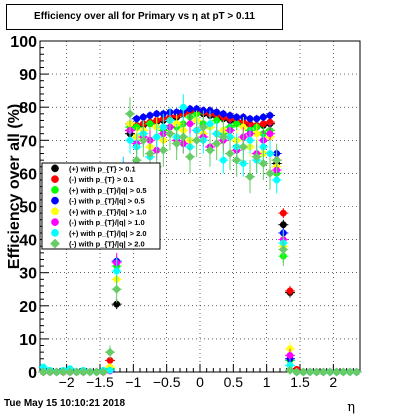  I want to click on legend-box, so click(101, 206).